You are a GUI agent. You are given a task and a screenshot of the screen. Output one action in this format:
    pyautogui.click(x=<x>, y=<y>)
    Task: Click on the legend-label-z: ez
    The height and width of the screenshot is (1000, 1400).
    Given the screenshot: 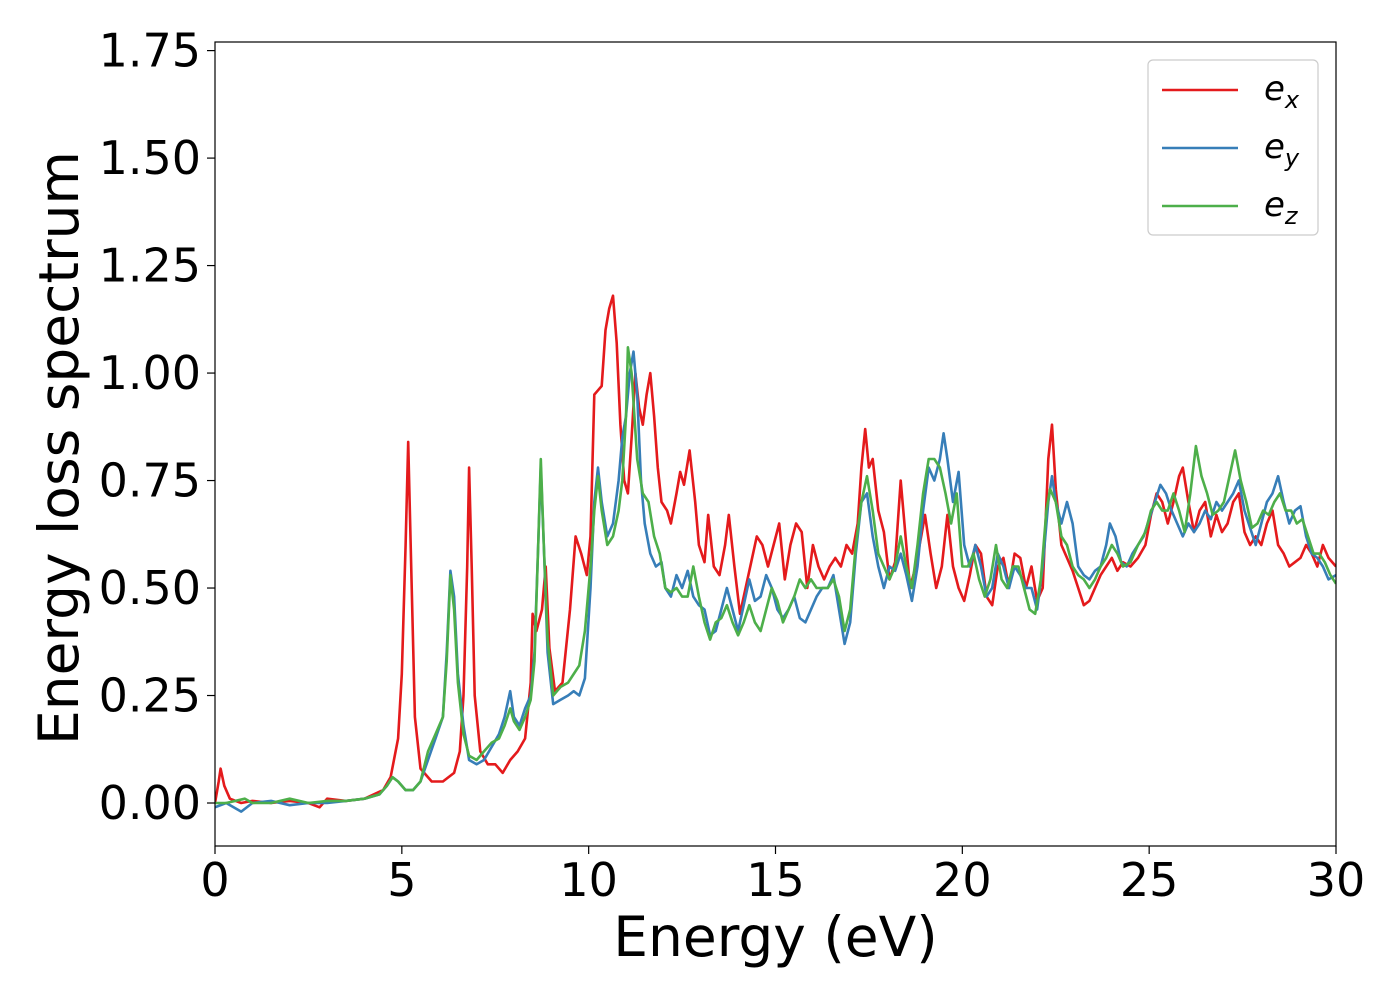 What is the action you would take?
    pyautogui.click(x=1281, y=207)
    